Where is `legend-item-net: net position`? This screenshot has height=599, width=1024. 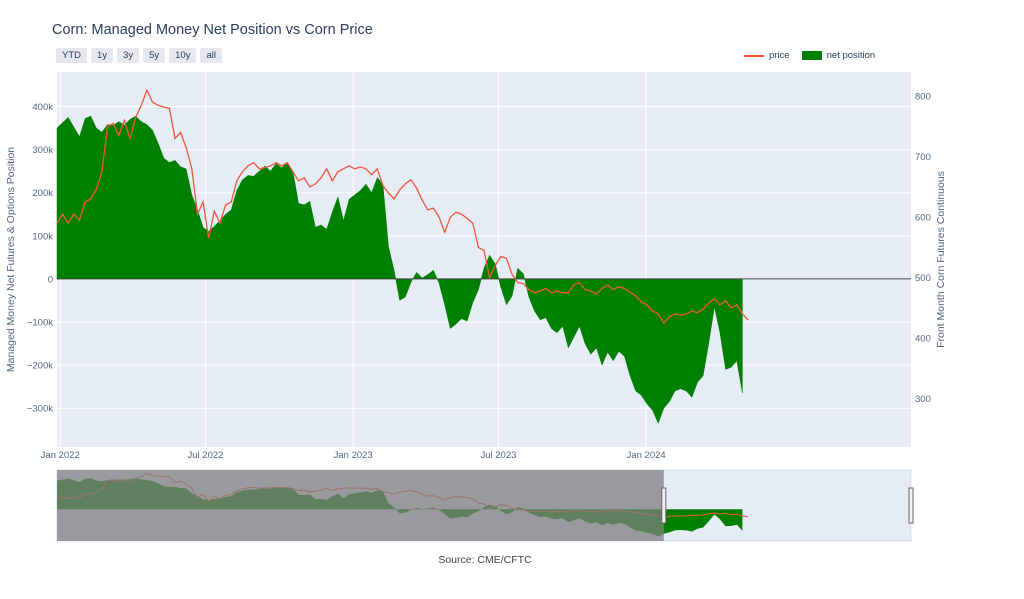
legend-item-net: net position is located at coordinates (838, 55).